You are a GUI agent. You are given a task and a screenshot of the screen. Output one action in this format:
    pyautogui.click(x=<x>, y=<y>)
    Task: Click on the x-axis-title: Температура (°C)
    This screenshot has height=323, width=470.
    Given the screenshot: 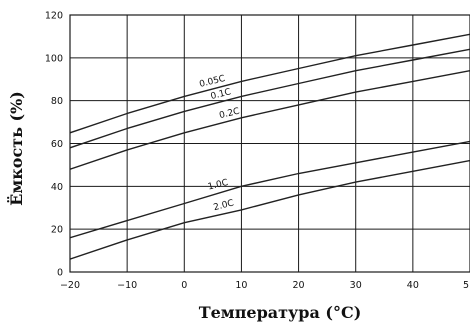 What is the action you would take?
    pyautogui.click(x=280, y=312)
    